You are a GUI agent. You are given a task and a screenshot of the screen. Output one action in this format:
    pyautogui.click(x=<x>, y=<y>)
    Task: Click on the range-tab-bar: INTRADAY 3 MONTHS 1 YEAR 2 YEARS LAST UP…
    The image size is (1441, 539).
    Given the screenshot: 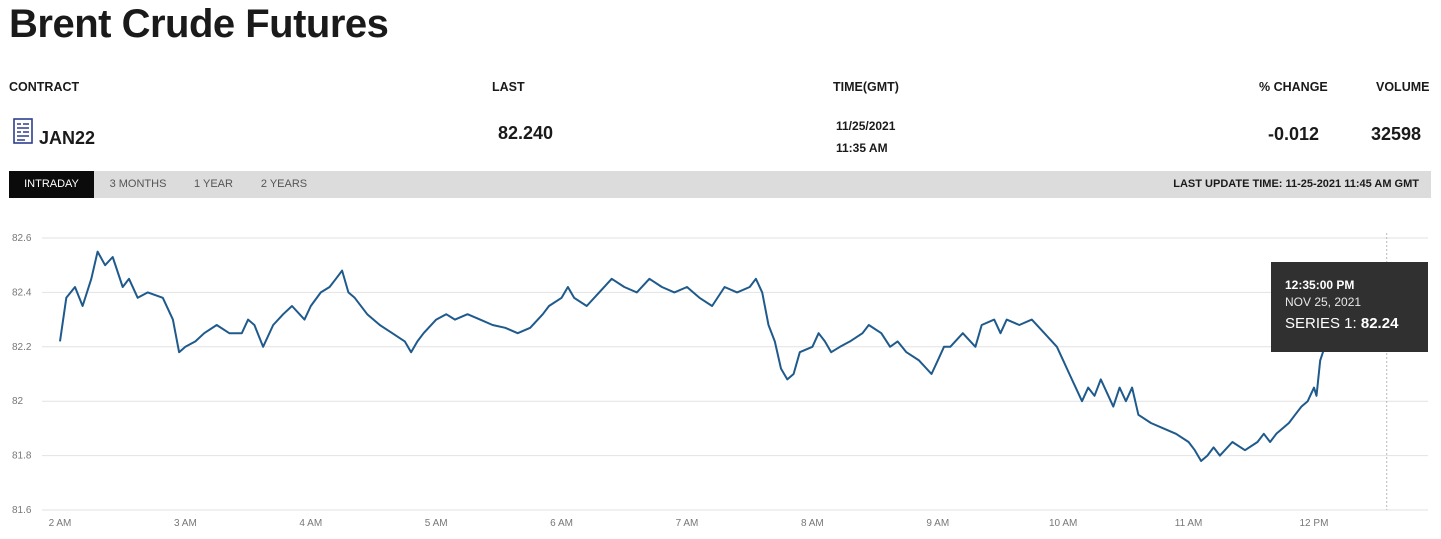 What is the action you would take?
    pyautogui.click(x=720, y=184)
    